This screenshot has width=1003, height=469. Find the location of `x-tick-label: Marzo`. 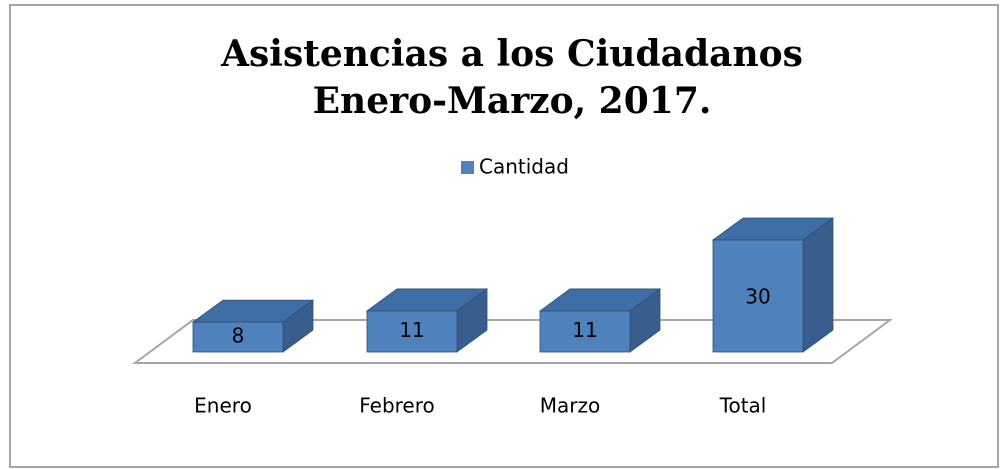

x-tick-label: Marzo is located at coordinates (570, 406).